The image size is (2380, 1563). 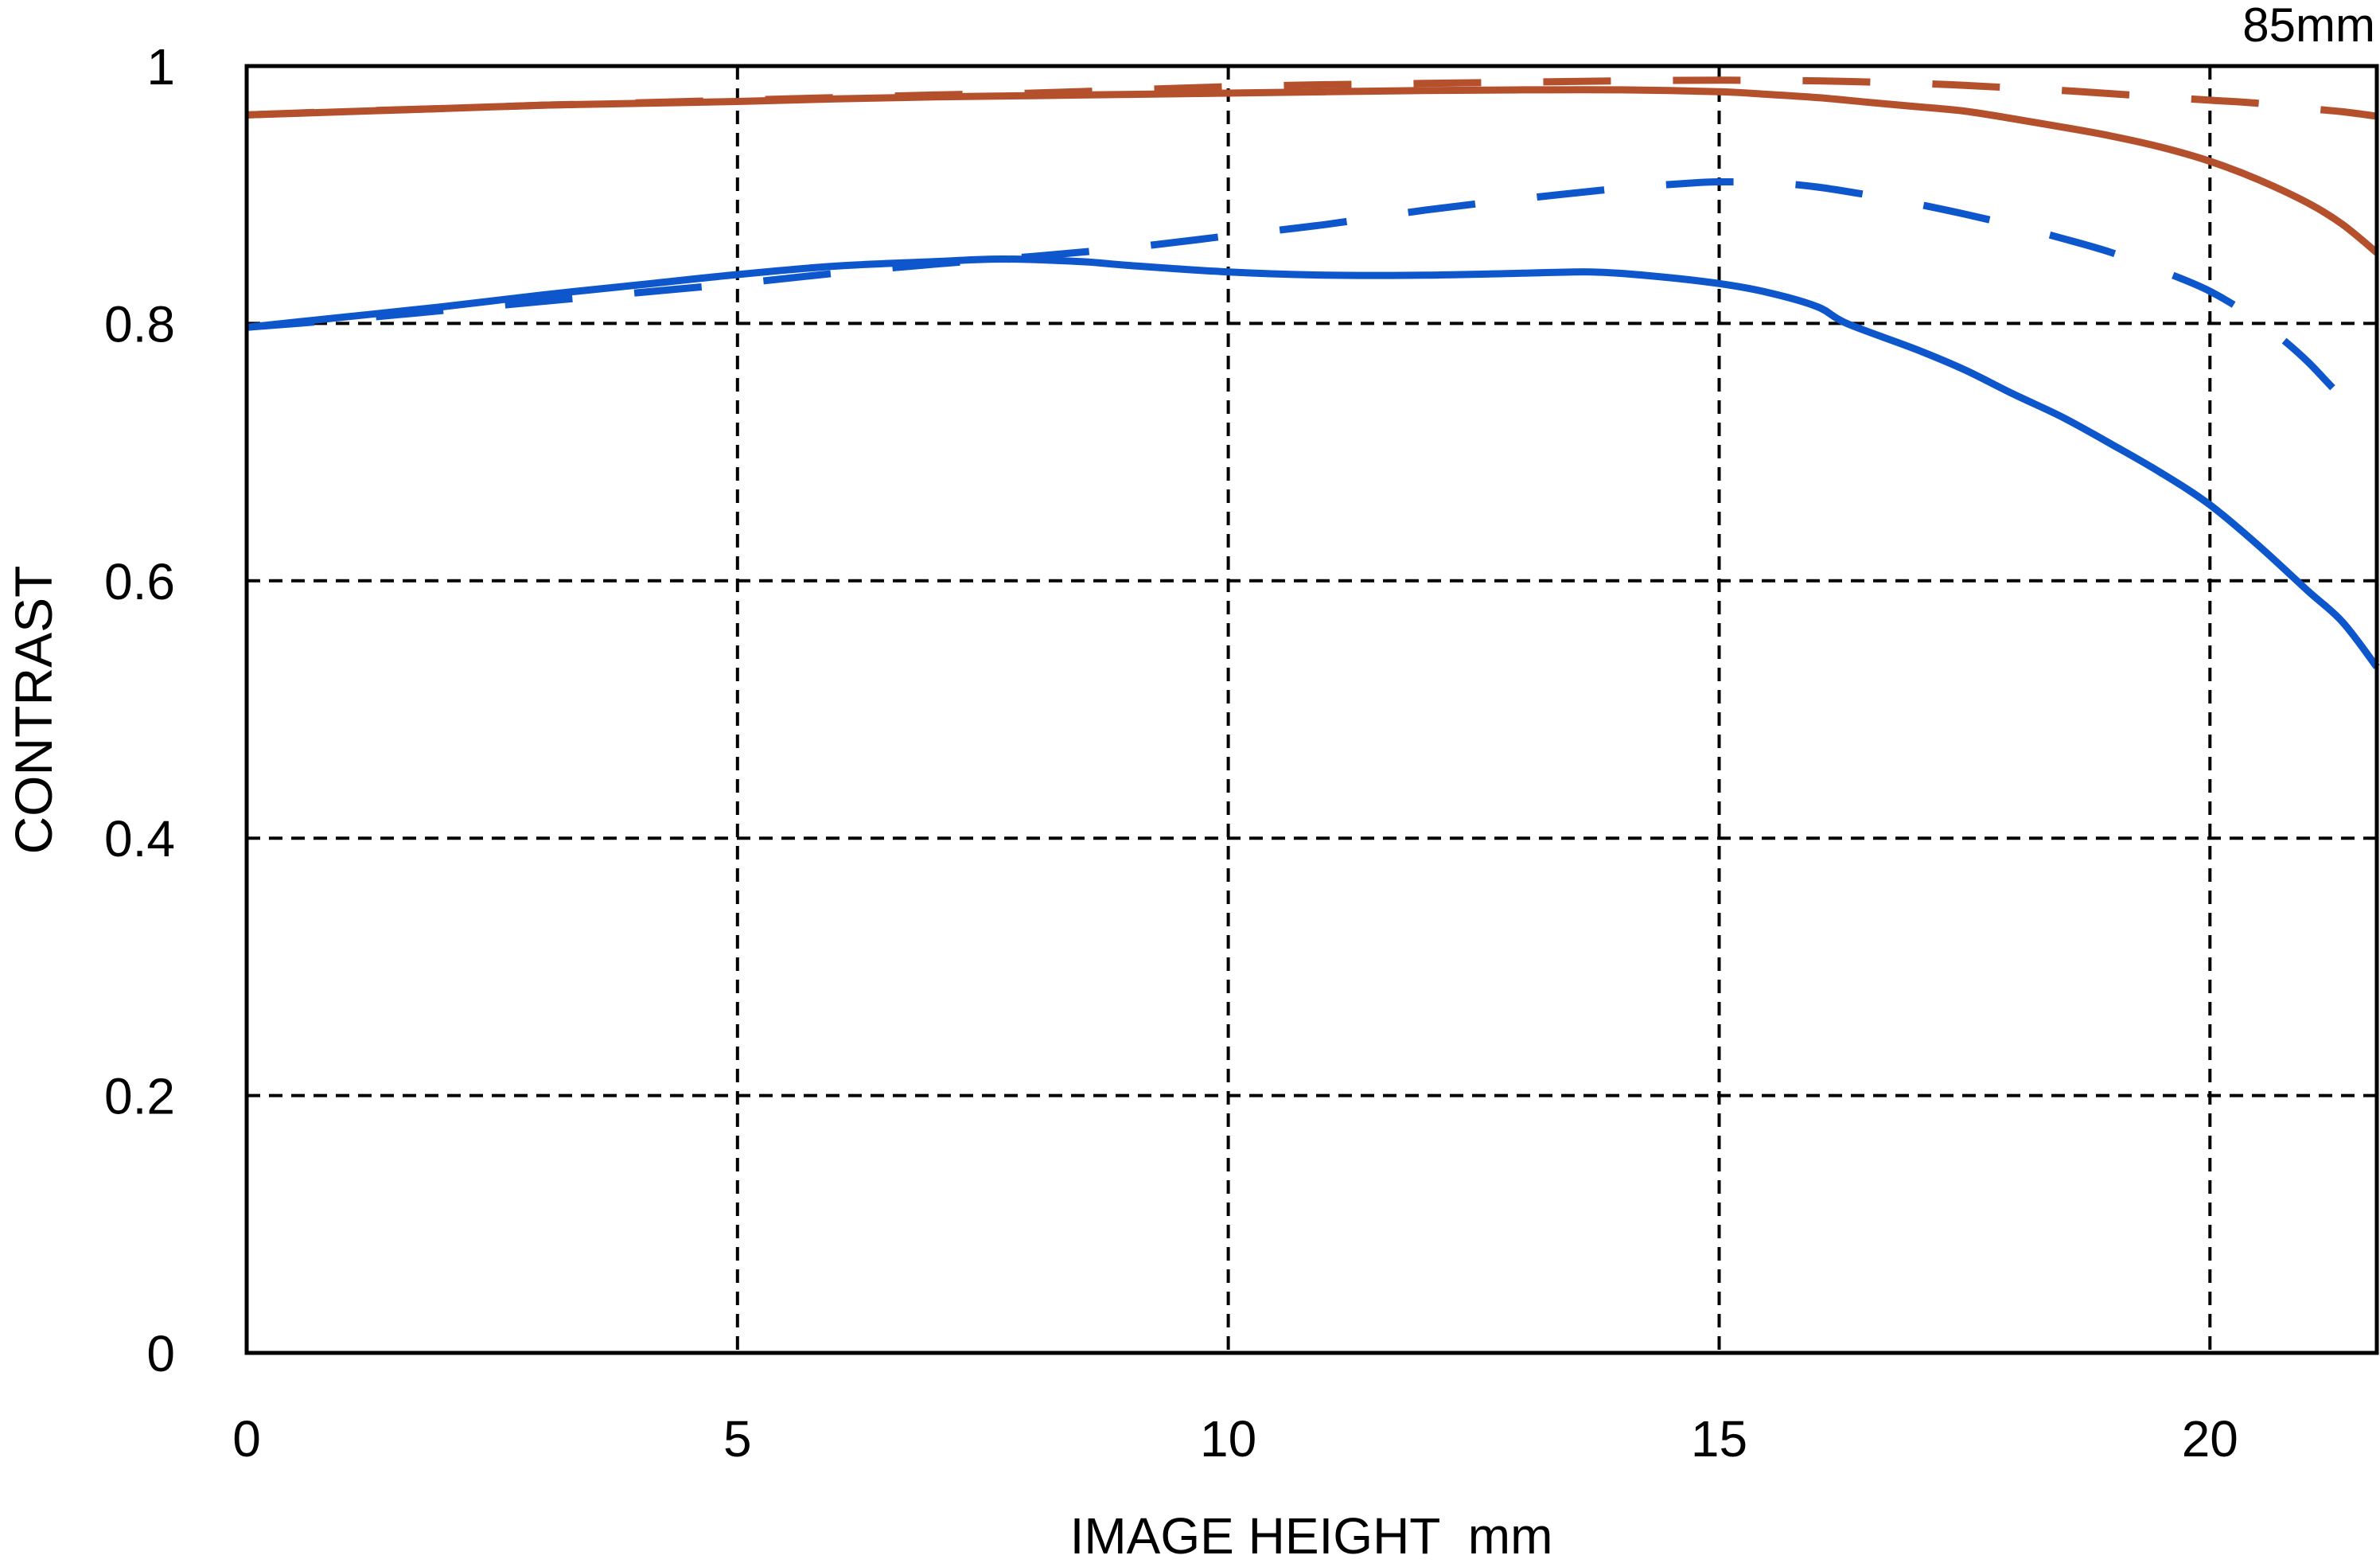 I want to click on x-tick-label: 5, so click(x=737, y=1439).